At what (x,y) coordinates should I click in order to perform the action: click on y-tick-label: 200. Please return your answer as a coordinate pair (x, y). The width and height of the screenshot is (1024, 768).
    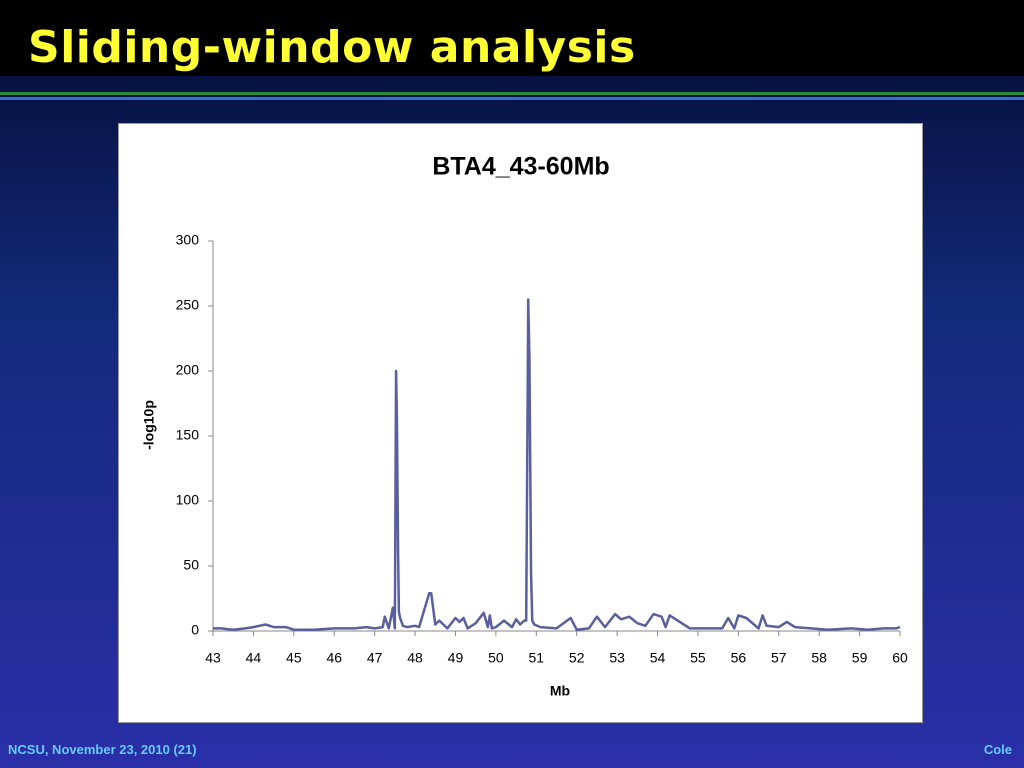
    Looking at the image, I should click on (188, 370).